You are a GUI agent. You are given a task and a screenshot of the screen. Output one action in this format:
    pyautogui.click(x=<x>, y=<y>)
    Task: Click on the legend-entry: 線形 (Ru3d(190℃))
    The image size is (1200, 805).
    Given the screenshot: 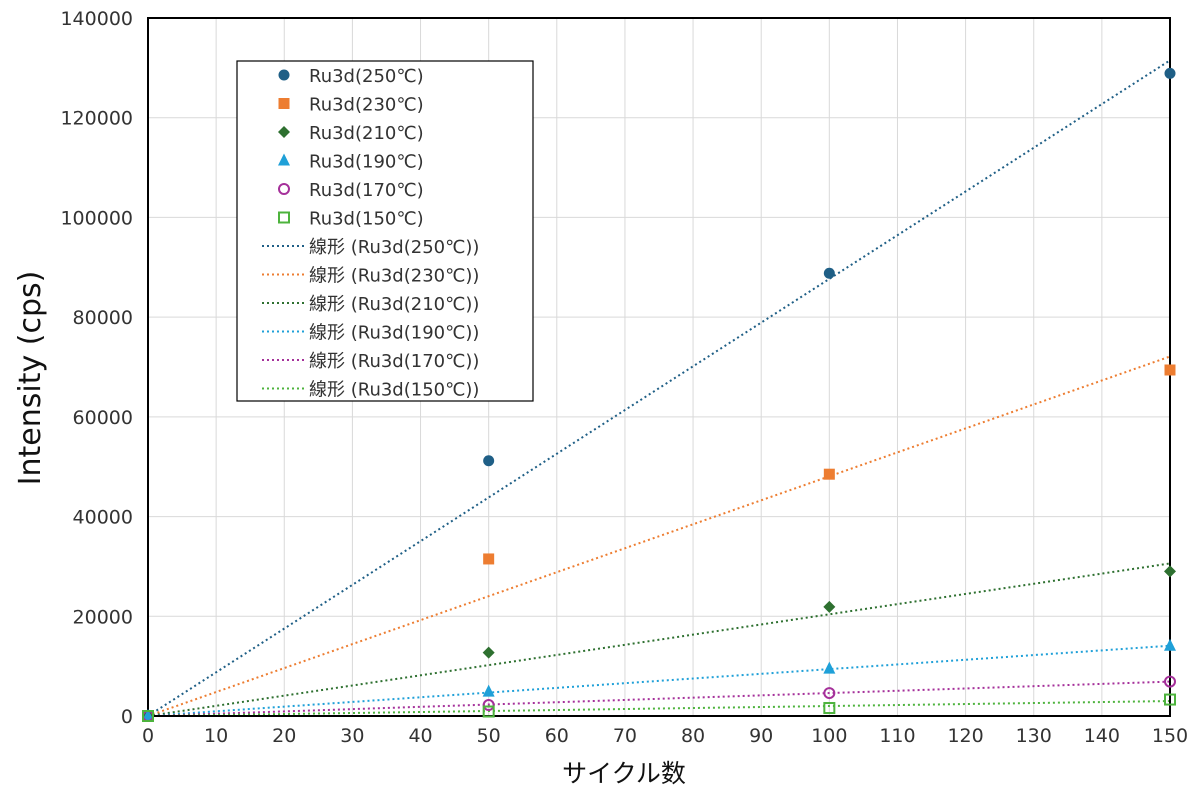 What is the action you would take?
    pyautogui.click(x=394, y=333)
    